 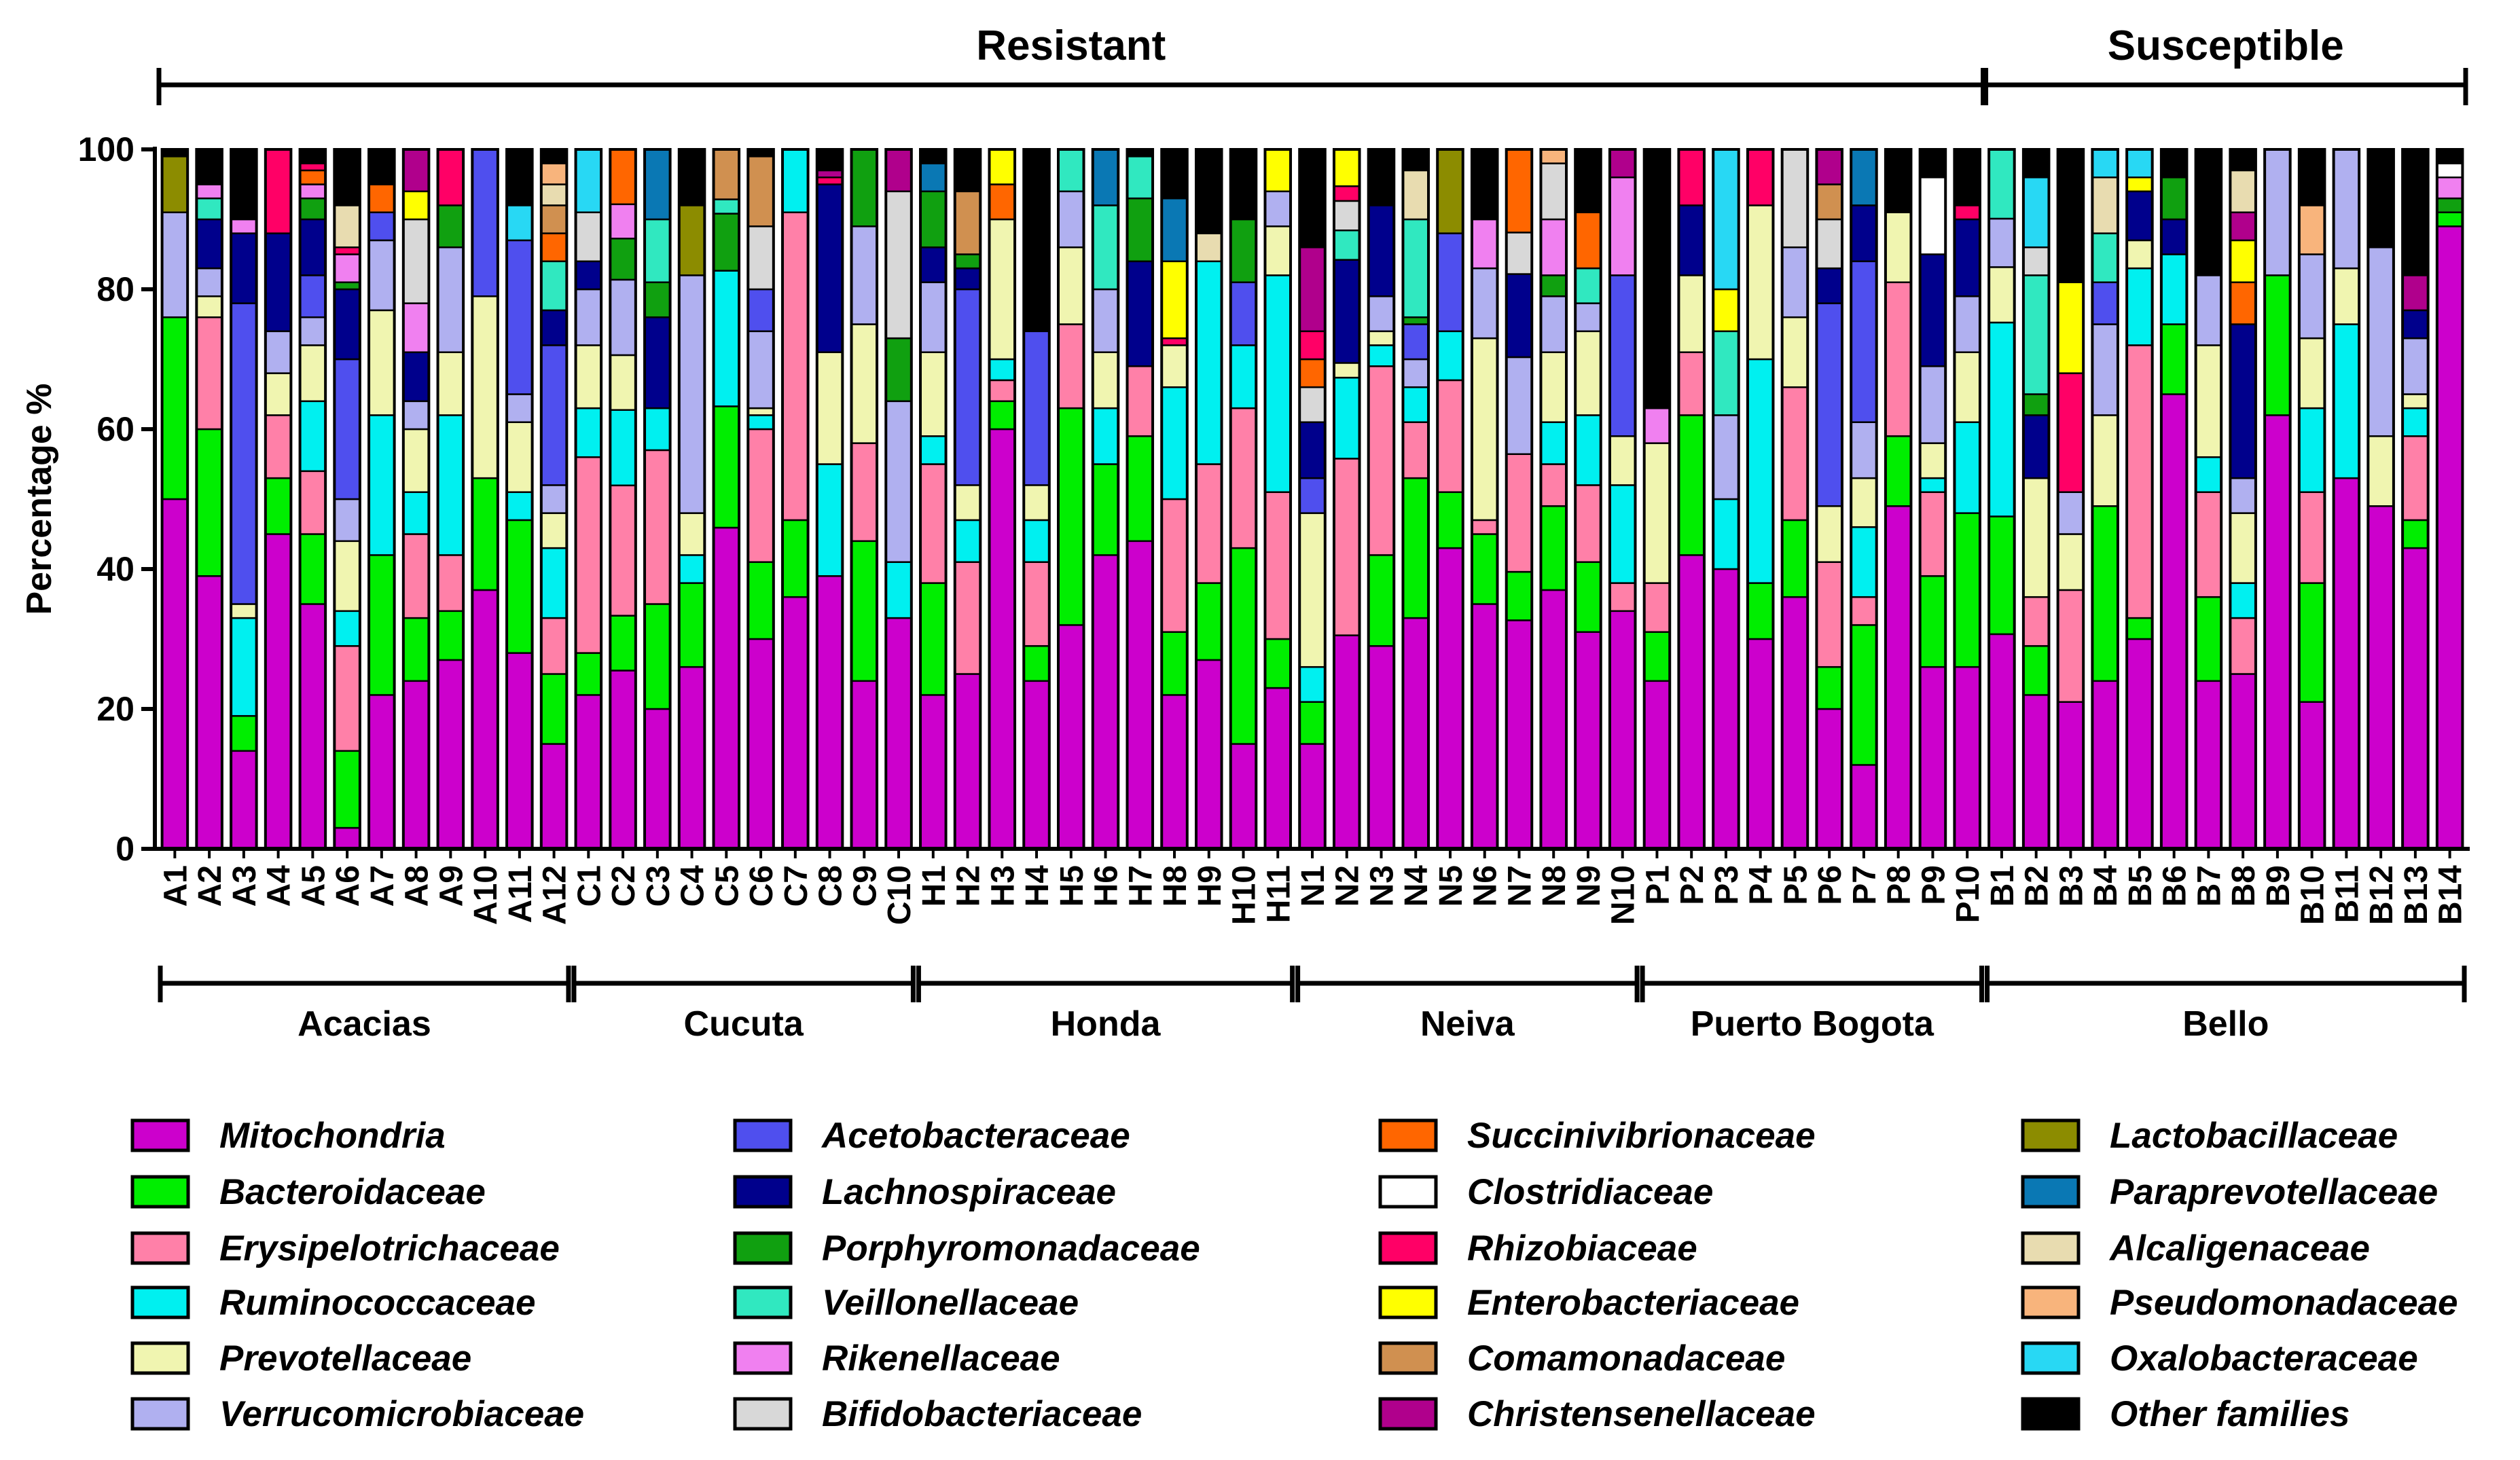 I want to click on segment-H10-mitochondria, so click(x=1243, y=796).